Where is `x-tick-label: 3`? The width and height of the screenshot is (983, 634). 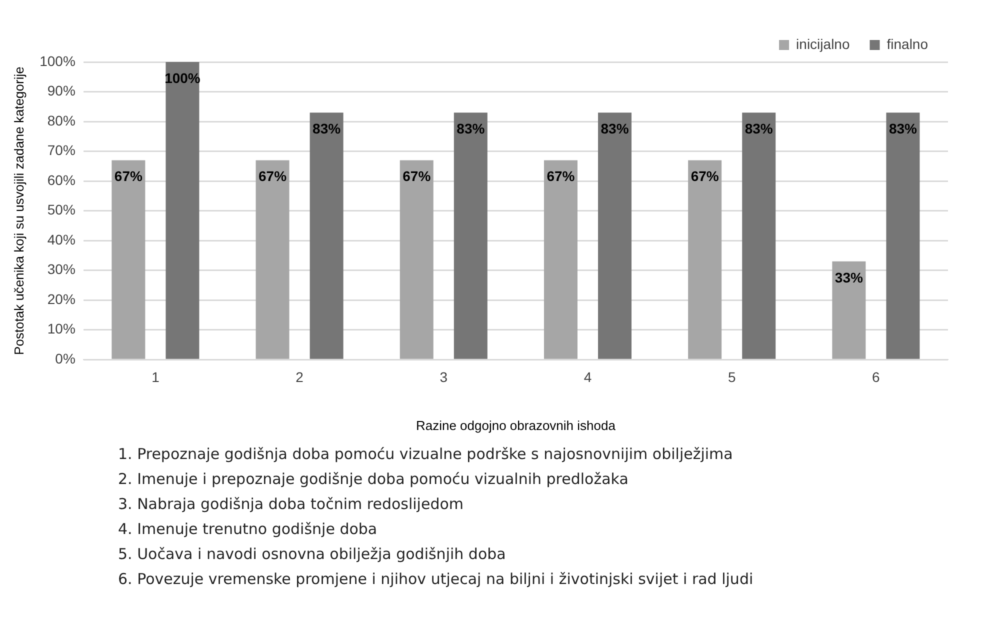
x-tick-label: 3 is located at coordinates (444, 376).